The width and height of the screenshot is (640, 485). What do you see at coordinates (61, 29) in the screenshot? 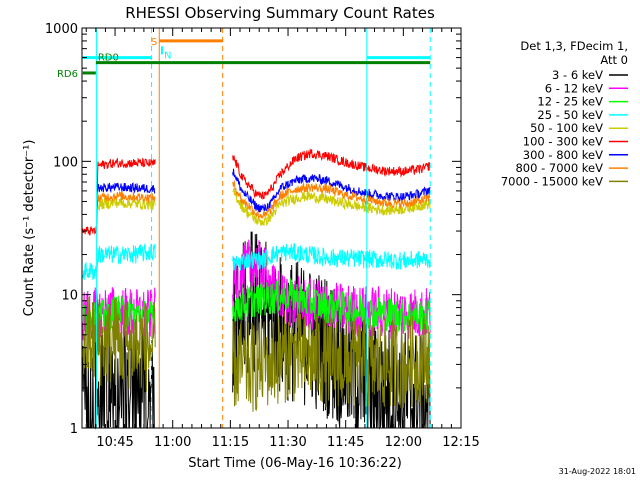
I see `y-tick-label-3: 1000` at bounding box center [61, 29].